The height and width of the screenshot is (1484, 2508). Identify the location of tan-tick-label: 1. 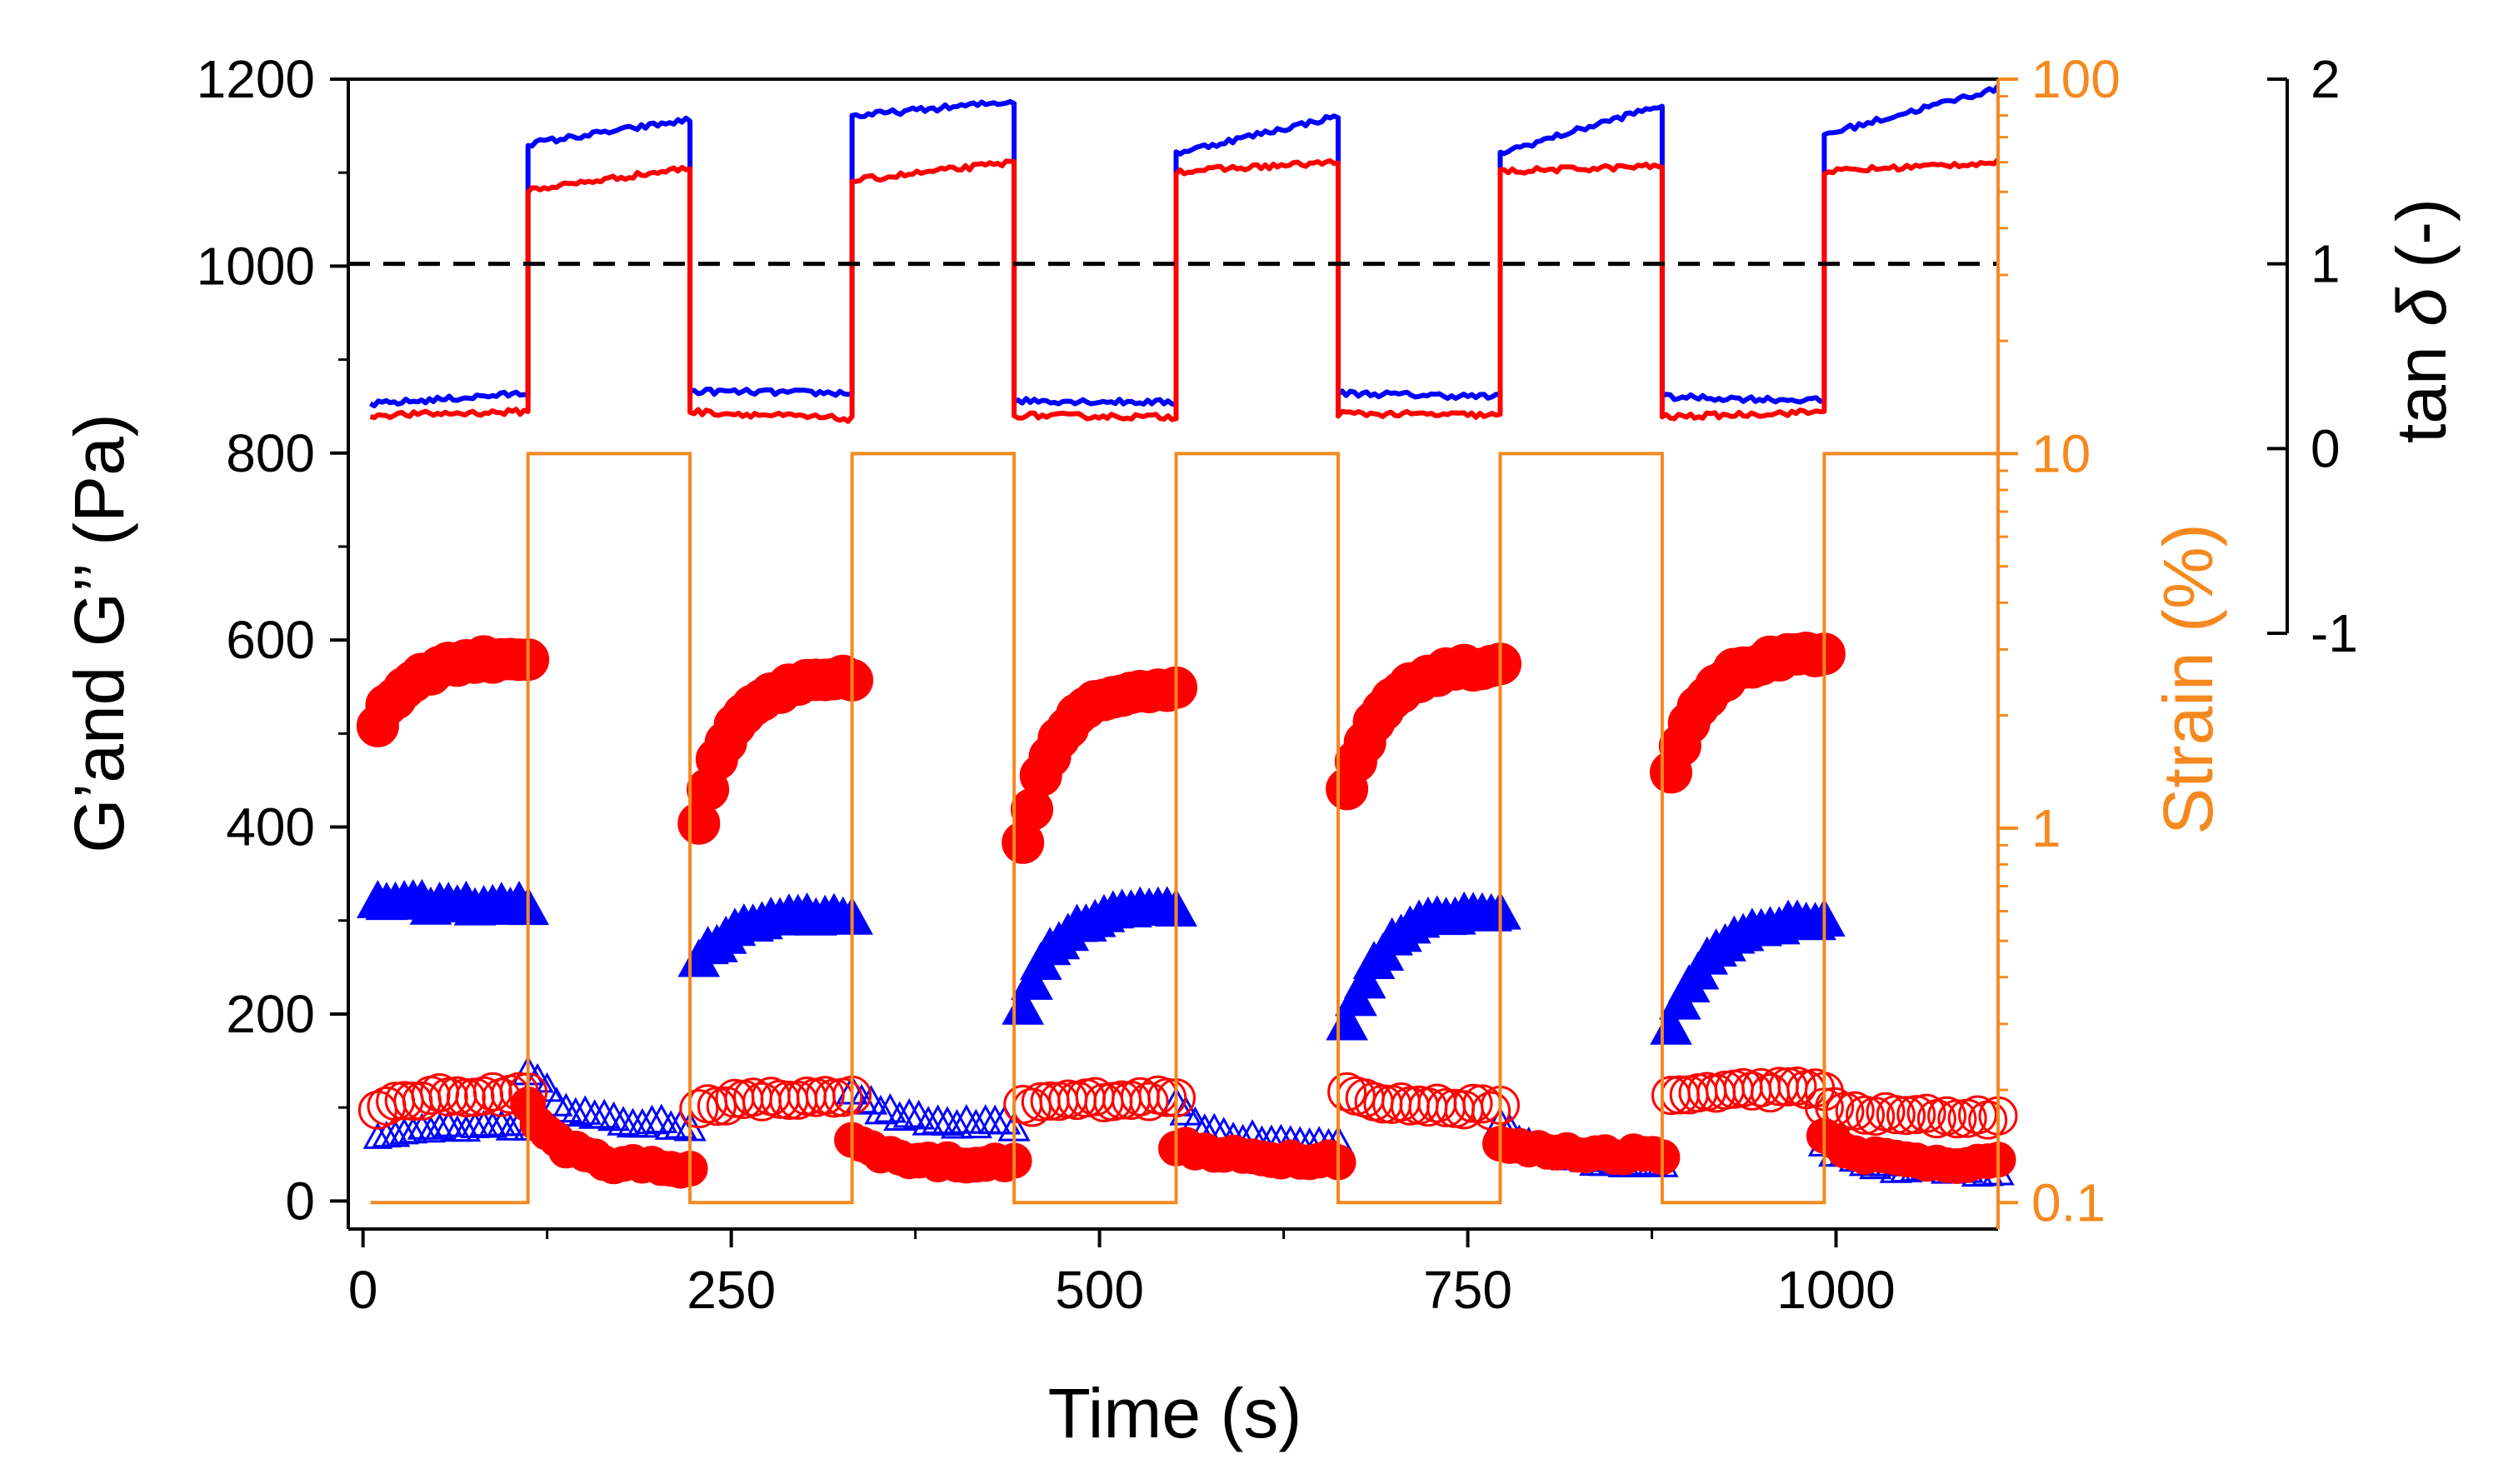
(2326, 264).